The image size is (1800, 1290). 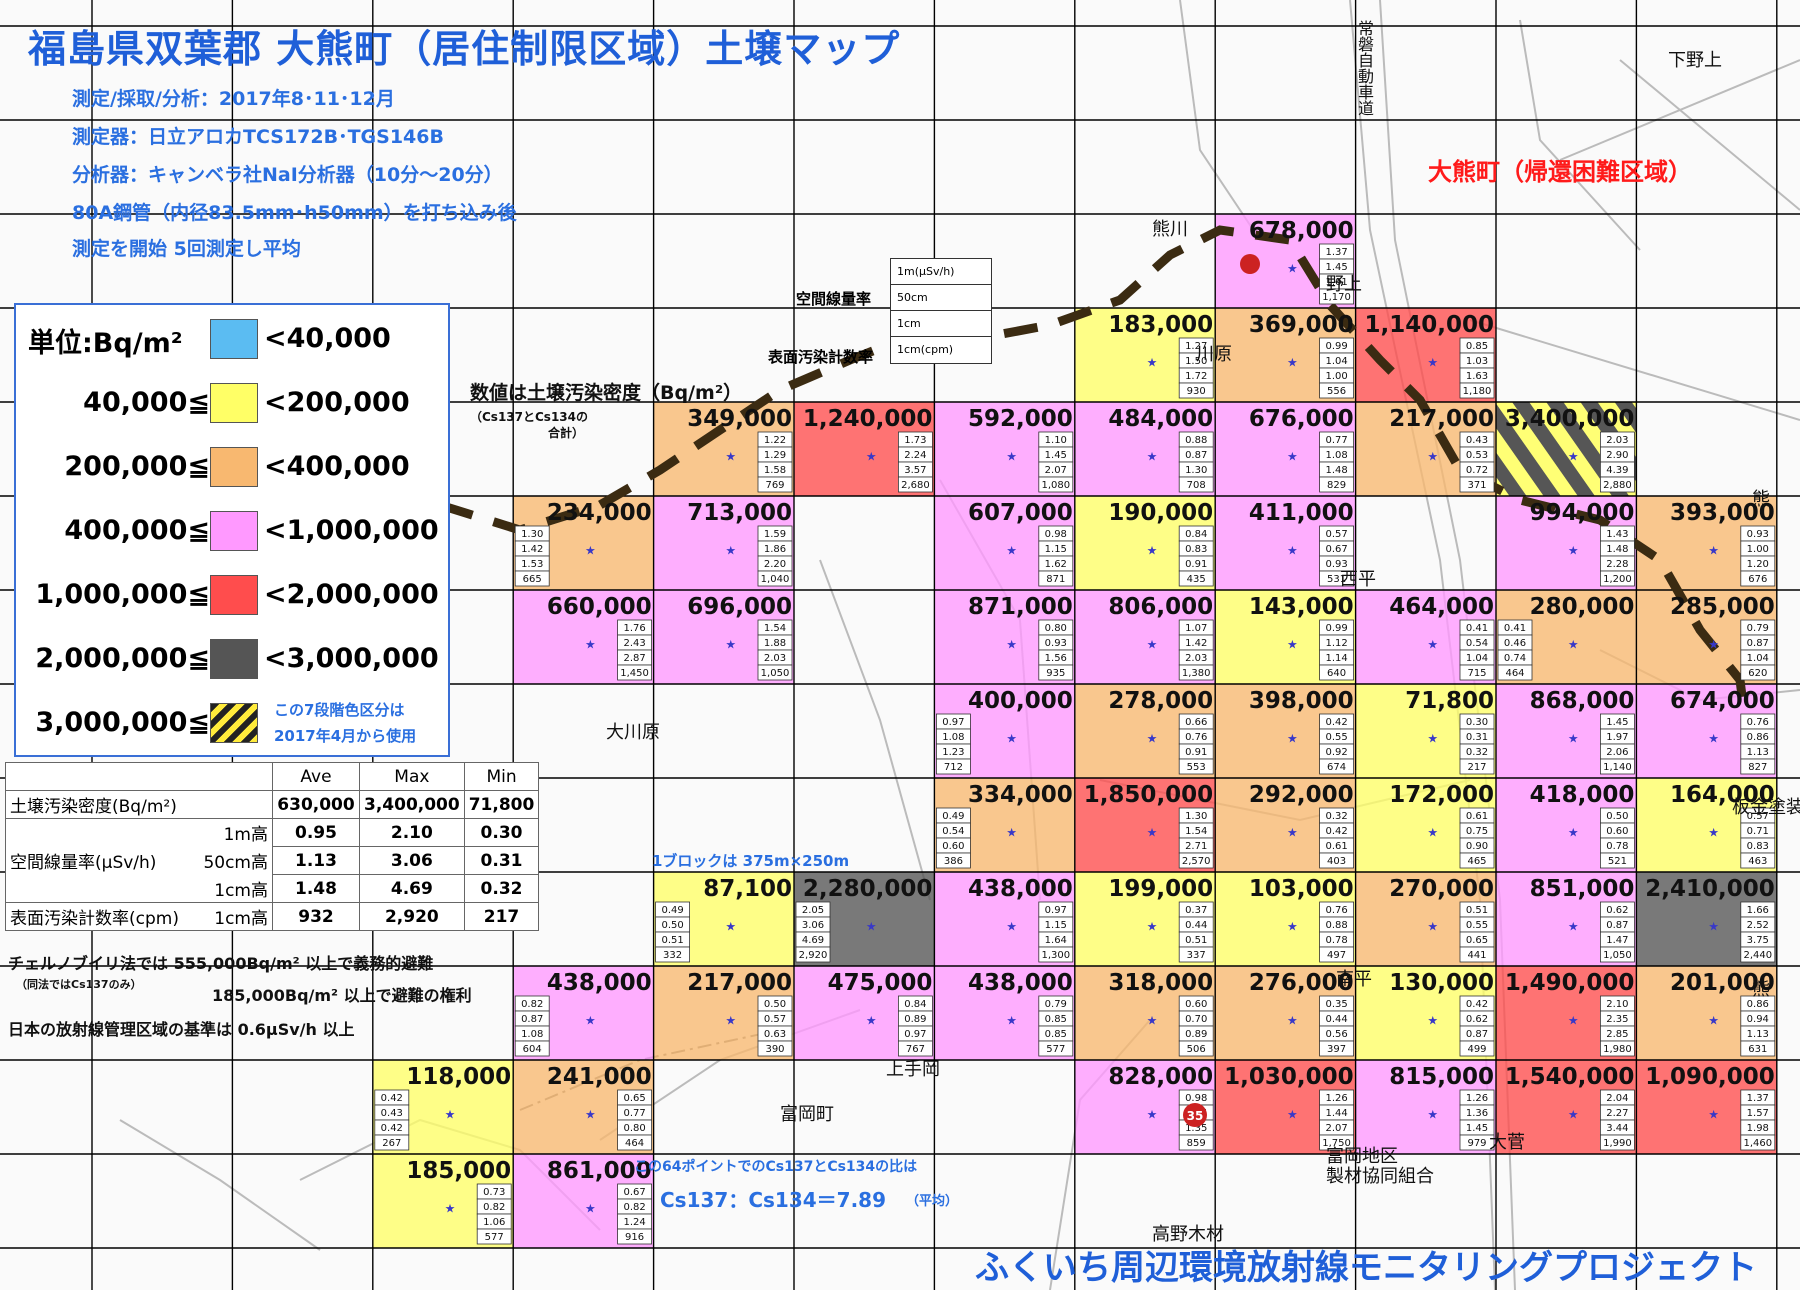 What do you see at coordinates (501, 916) in the screenshot?
I see `stats-surface-min: 217` at bounding box center [501, 916].